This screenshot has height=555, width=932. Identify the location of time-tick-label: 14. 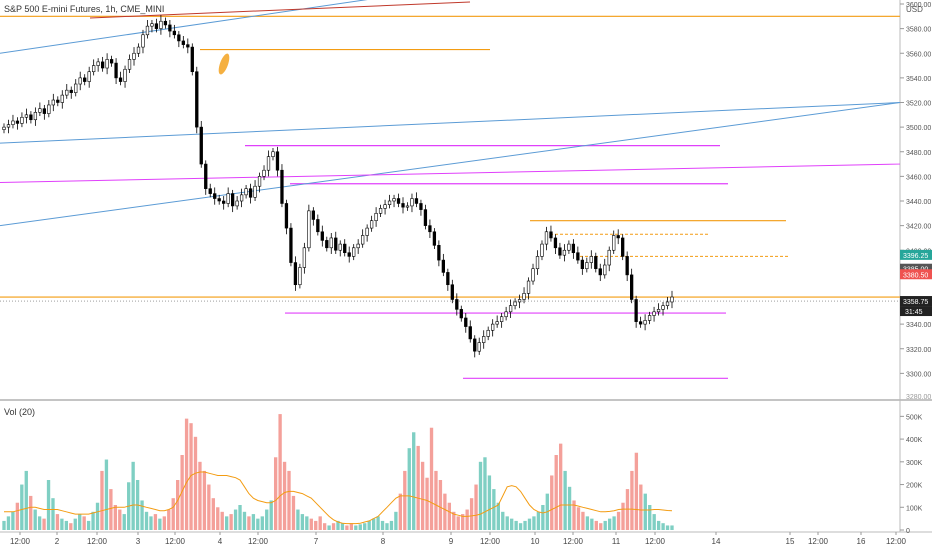
(716, 541).